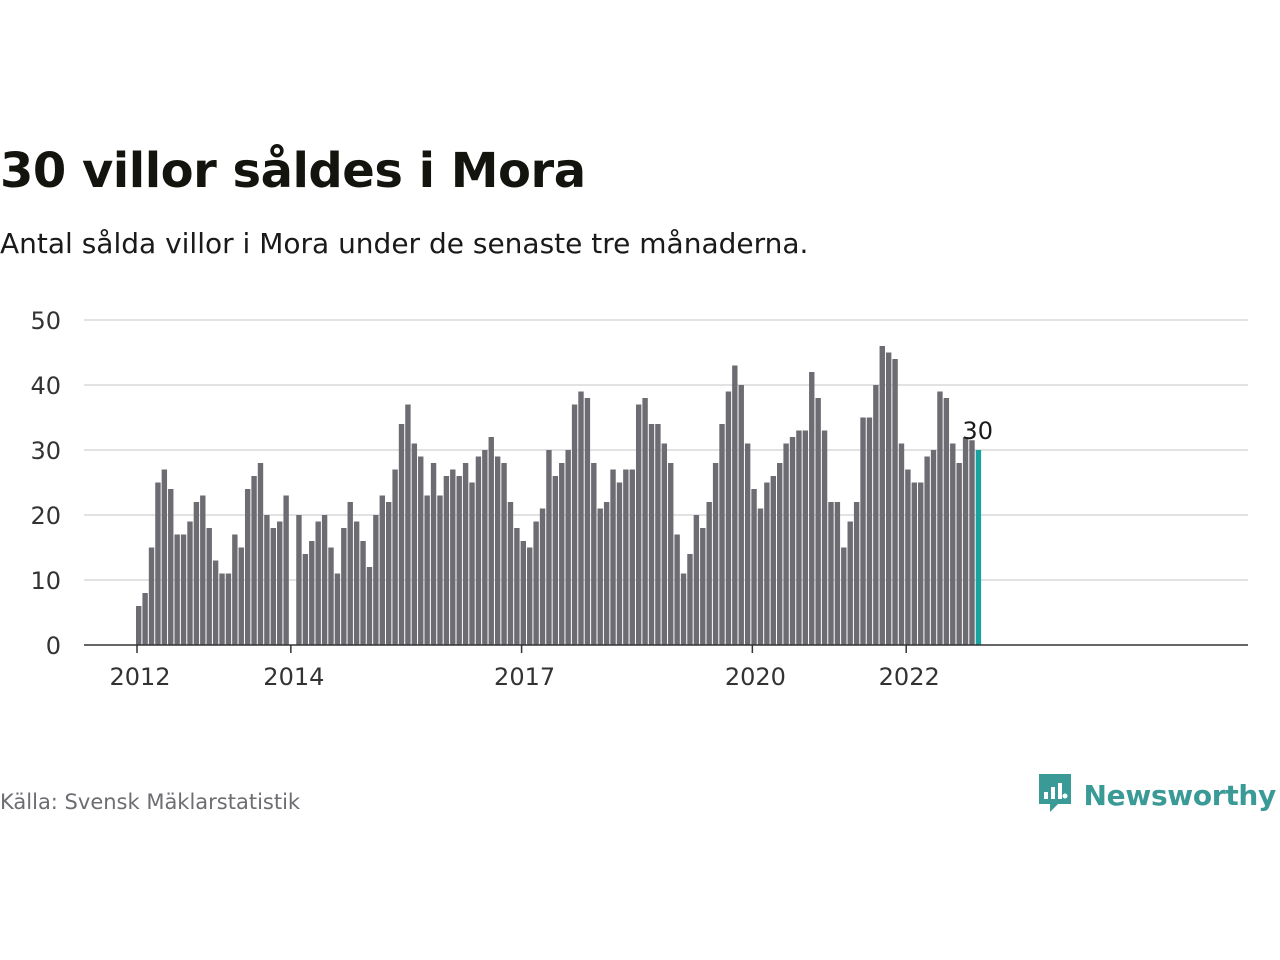 The height and width of the screenshot is (960, 1280). I want to click on y-tick-label: 50, so click(45, 321).